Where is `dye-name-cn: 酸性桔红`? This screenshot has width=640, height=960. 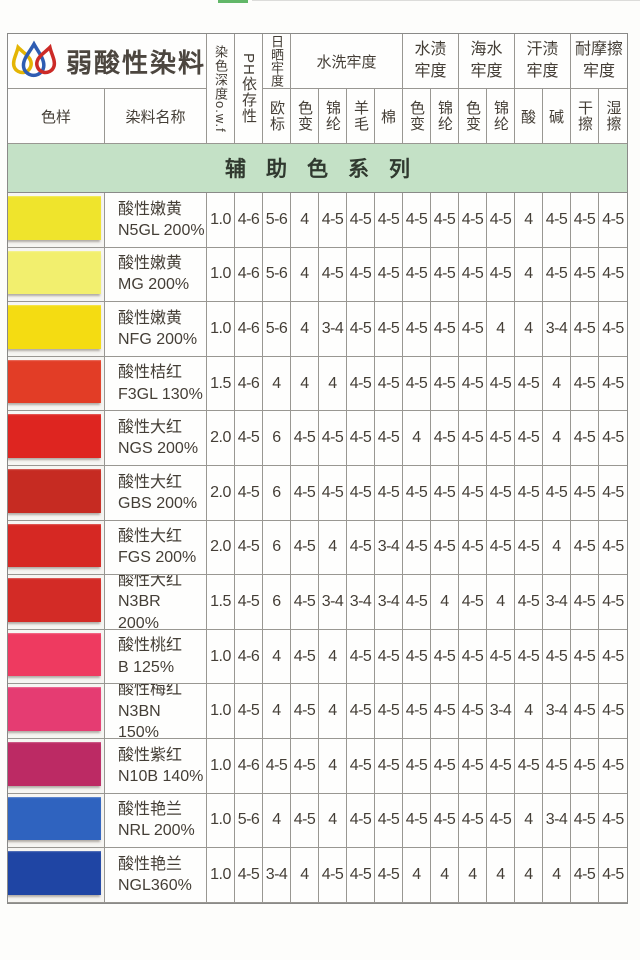 dye-name-cn: 酸性桔红 is located at coordinates (150, 373).